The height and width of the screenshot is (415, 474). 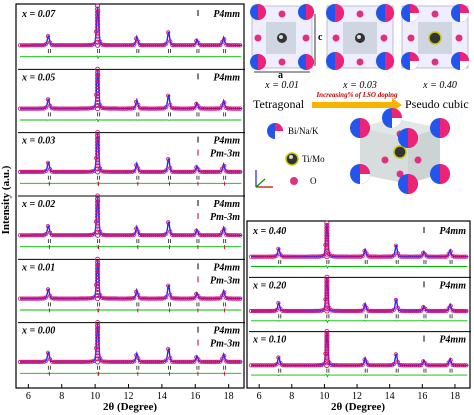 What do you see at coordinates (226, 77) in the screenshot?
I see `phase-label: P4mm` at bounding box center [226, 77].